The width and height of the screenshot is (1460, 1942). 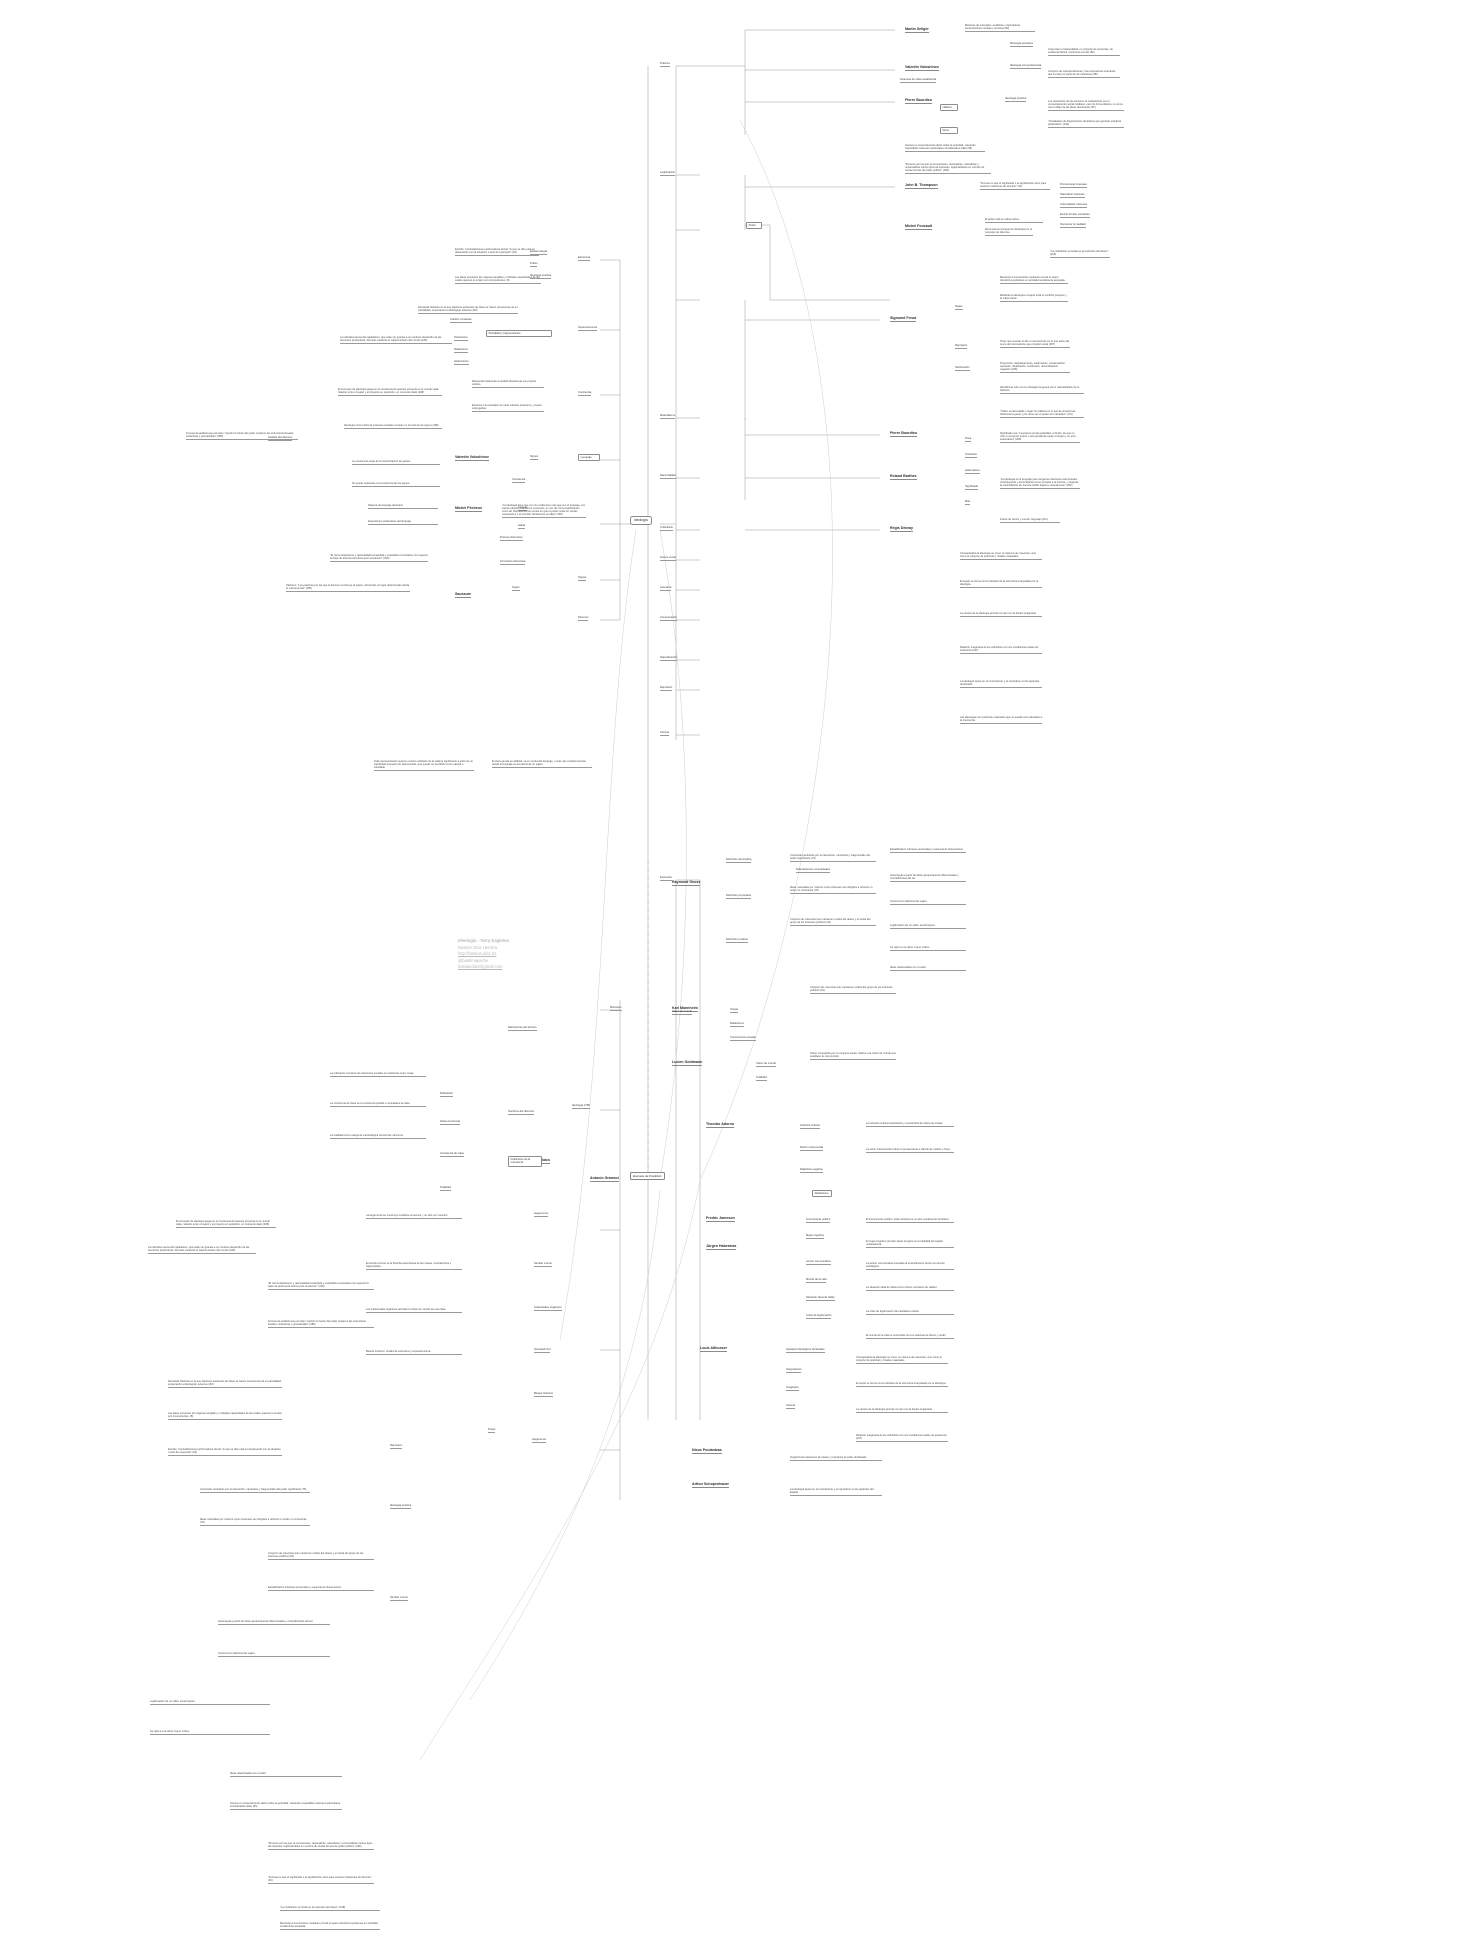 I want to click on sub-lengua: Lengua, so click(x=522, y=508).